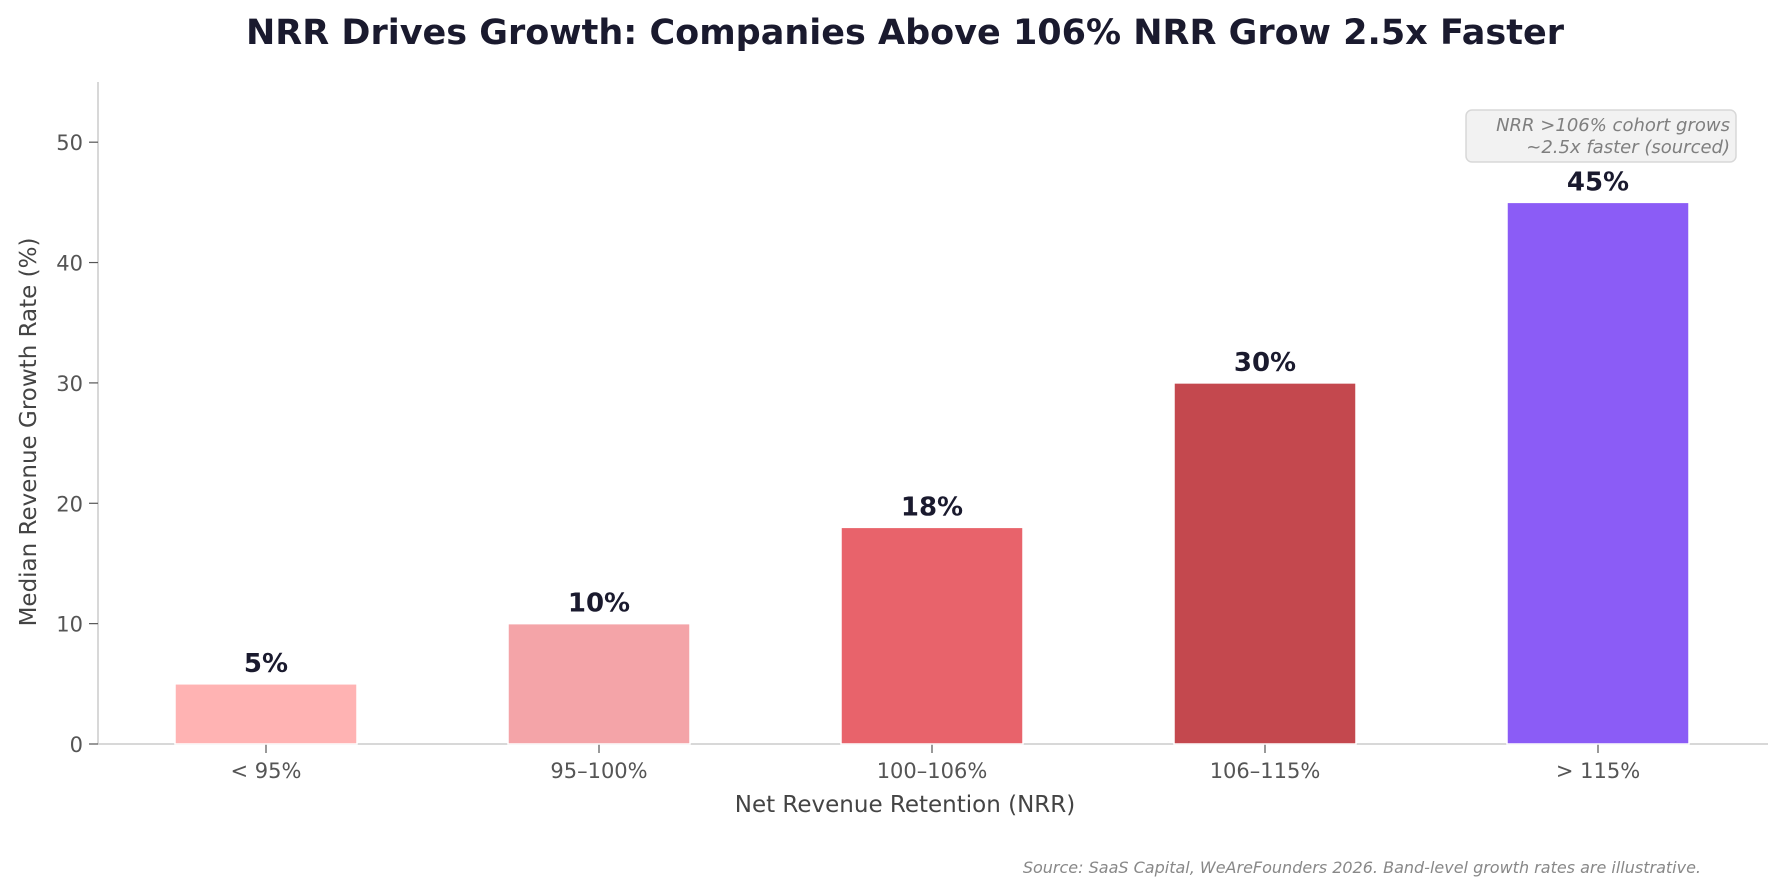 This screenshot has height=895, width=1780. I want to click on y-tick-label: 10, so click(69, 625).